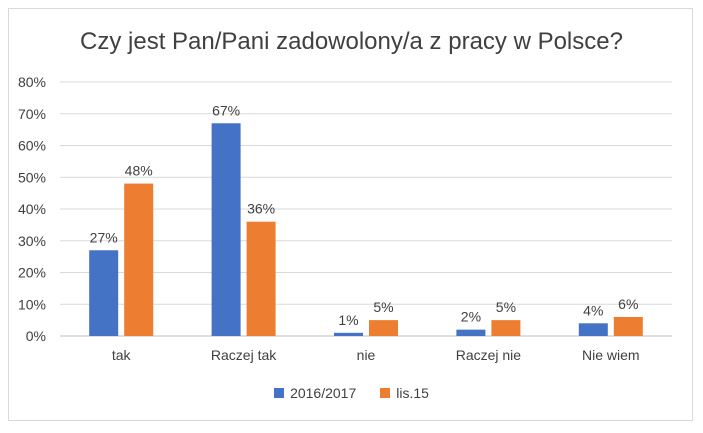  I want to click on data-label: 2%, so click(471, 317).